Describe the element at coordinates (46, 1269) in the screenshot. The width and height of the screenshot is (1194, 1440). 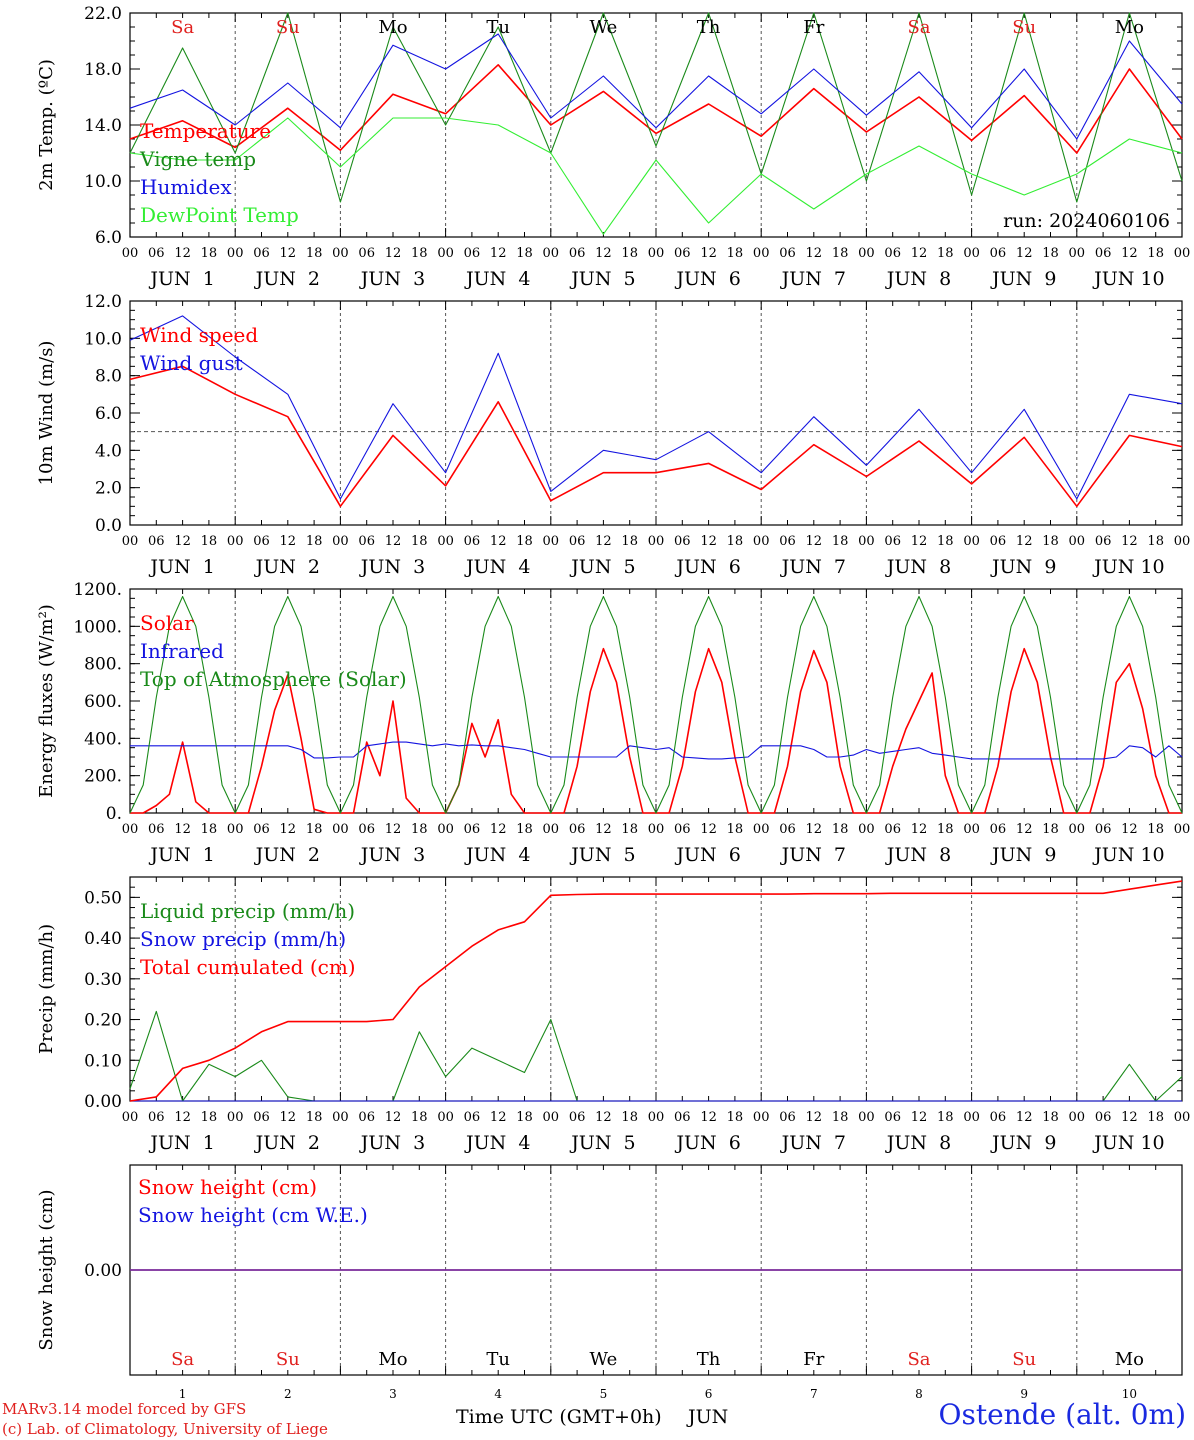
I see `y-axis-label: Snow height (cm)` at that location.